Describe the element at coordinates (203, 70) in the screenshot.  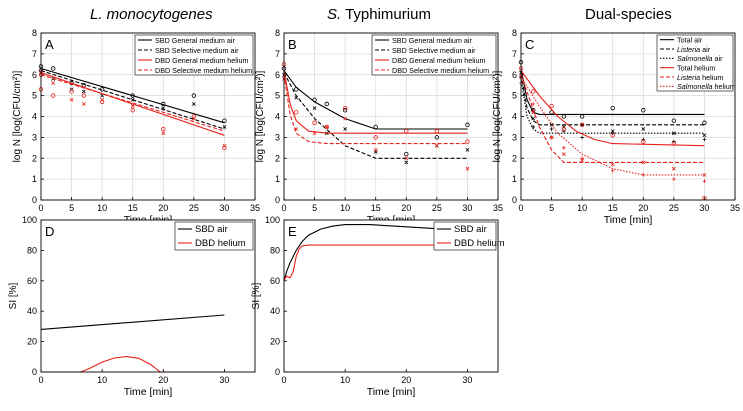
I see `legend-label: DBD Selective medium helium` at that location.